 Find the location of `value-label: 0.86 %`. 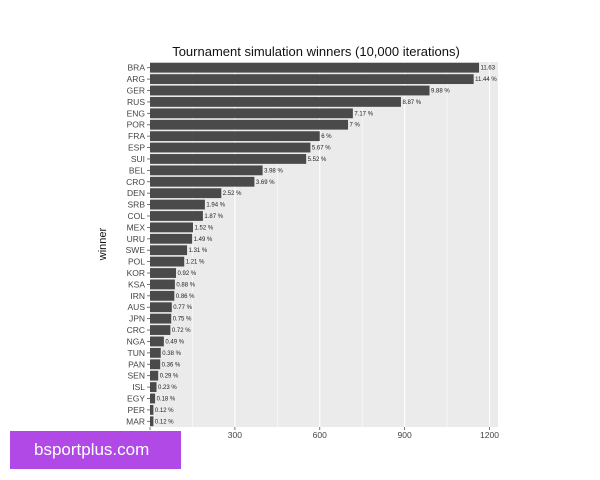

value-label: 0.86 % is located at coordinates (185, 297).